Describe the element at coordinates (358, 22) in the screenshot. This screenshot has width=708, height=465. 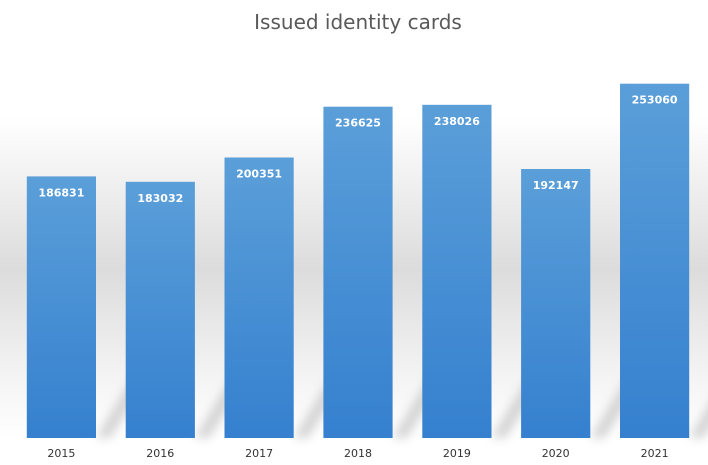
I see `chart-title: Issued identity cards` at that location.